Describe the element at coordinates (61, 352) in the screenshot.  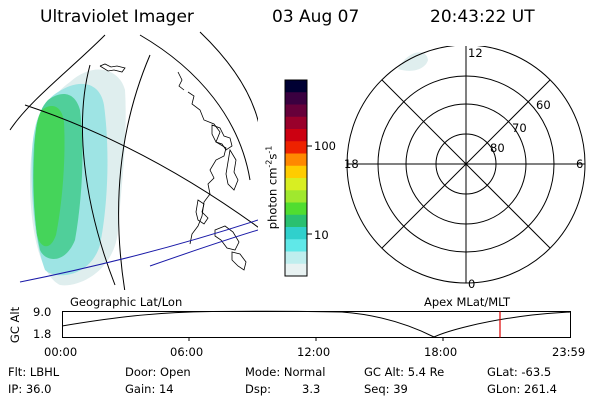
I see `x-tick-label: 00:00` at that location.